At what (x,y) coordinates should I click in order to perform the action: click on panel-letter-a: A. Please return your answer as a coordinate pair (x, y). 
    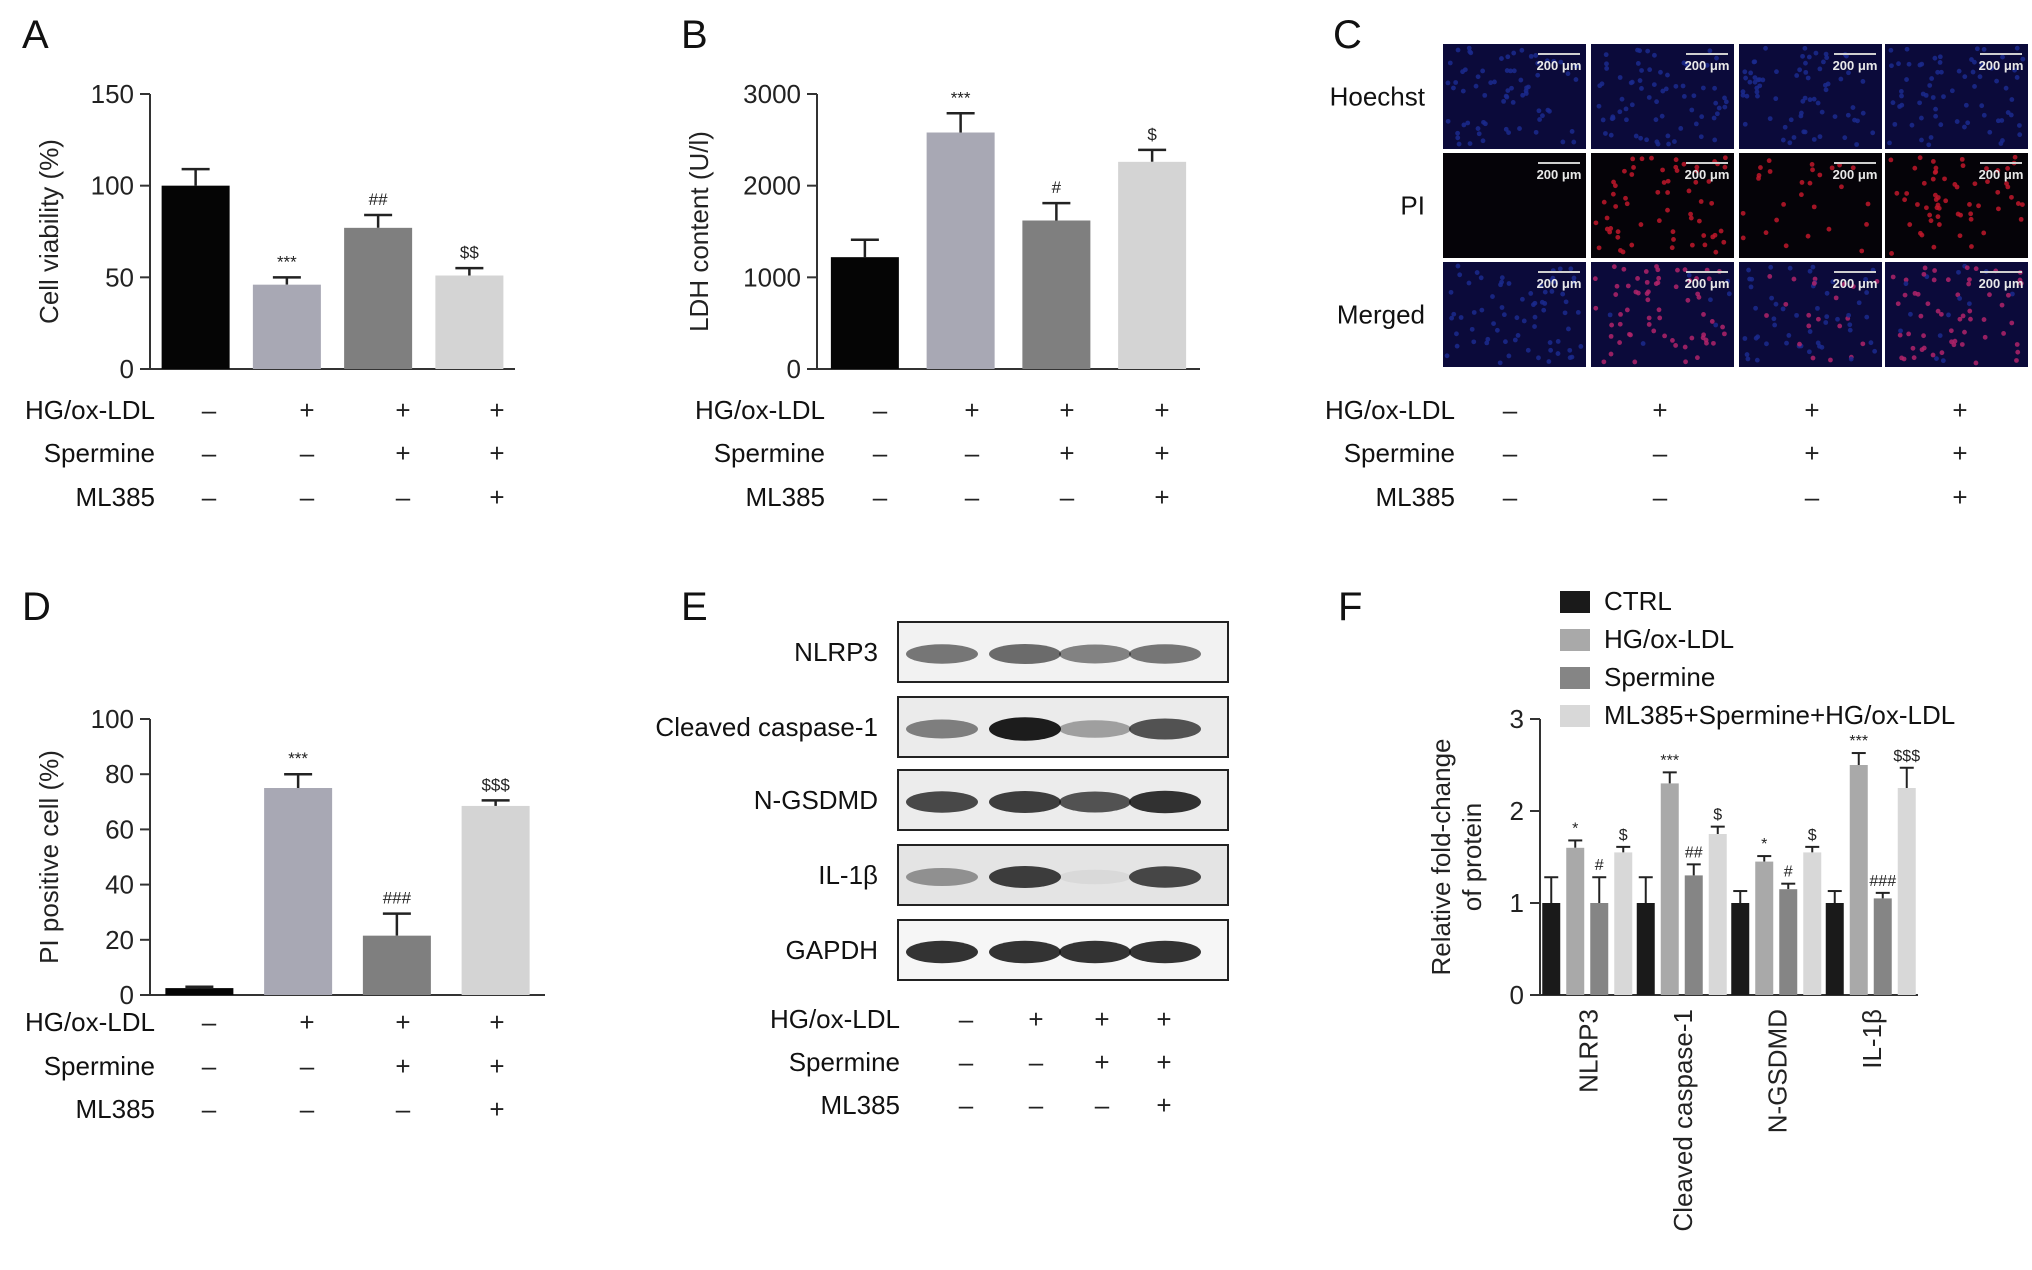
    Looking at the image, I should click on (35, 35).